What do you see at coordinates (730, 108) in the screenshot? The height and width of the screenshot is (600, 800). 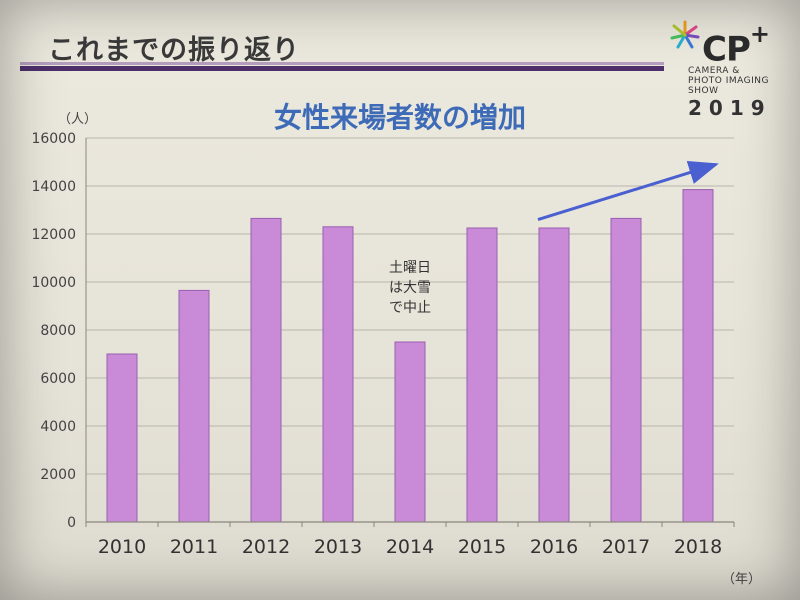 I see `logo-year: 2019` at bounding box center [730, 108].